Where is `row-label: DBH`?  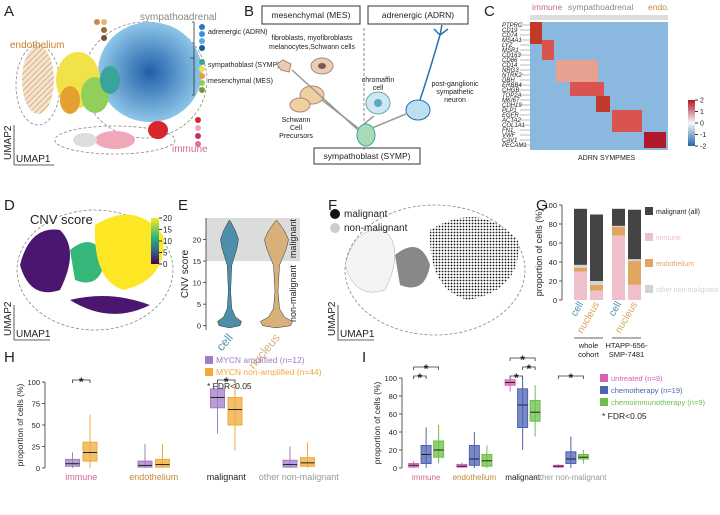 row-label: DBH is located at coordinates (508, 81).